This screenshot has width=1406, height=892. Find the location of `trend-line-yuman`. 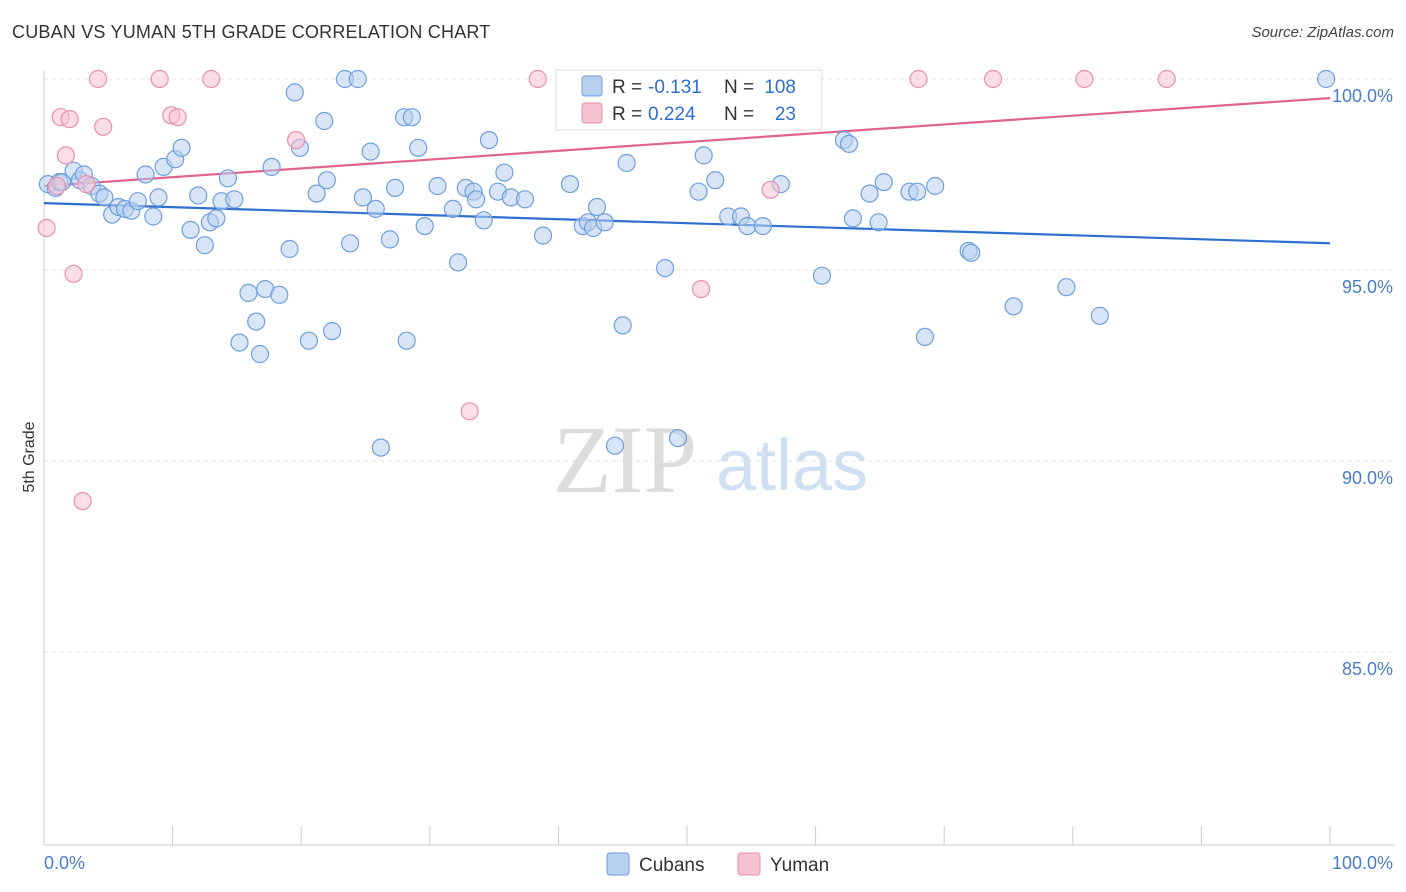

trend-line-yuman is located at coordinates (687, 142).